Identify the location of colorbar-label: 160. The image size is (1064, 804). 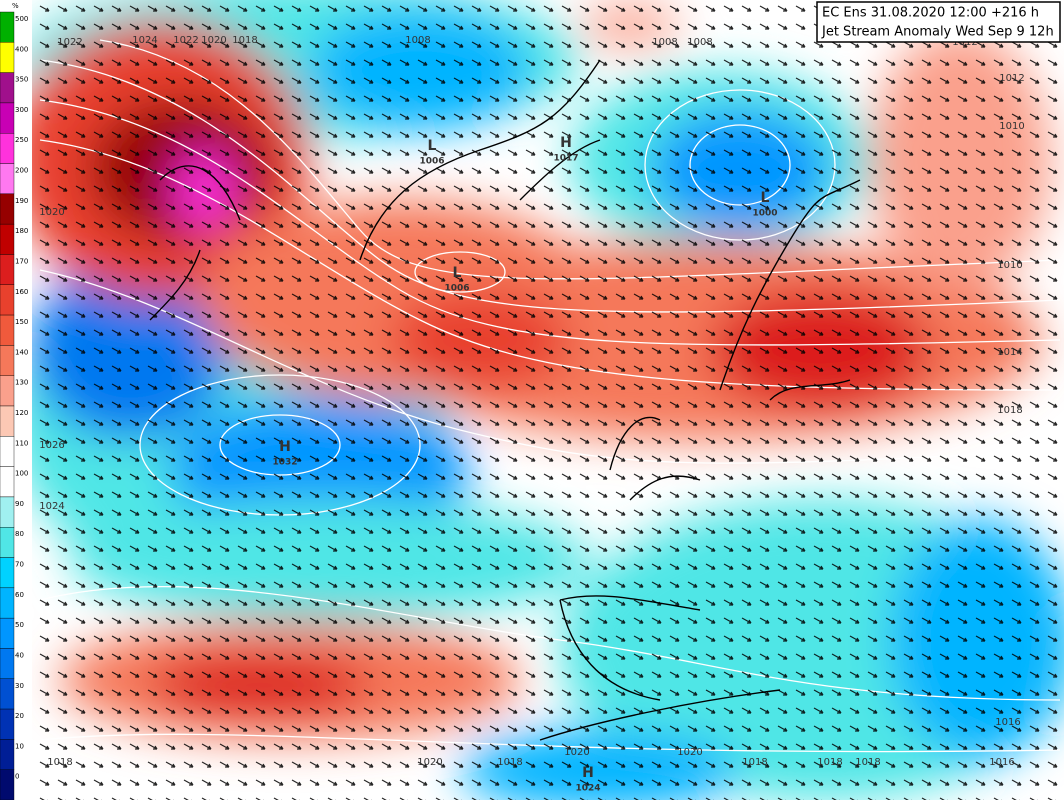
(21, 292).